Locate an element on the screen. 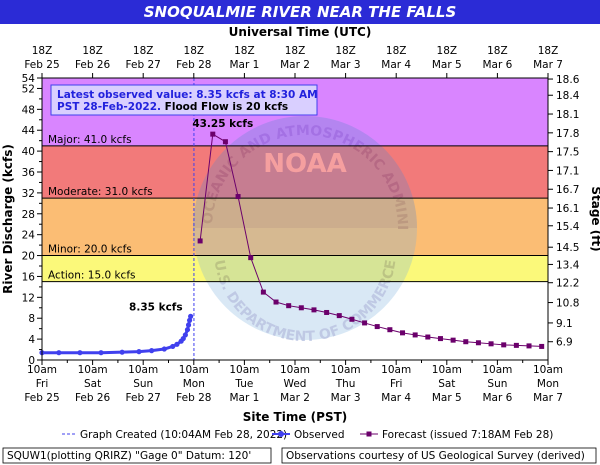 The image size is (600, 465). legend-forecast-swatch-marker is located at coordinates (369, 434).